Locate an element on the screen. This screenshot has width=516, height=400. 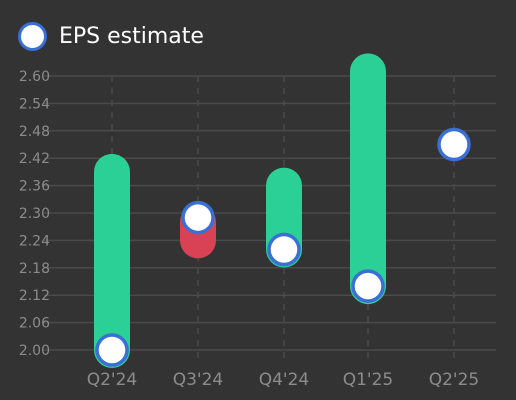
y-tick-label: 2.24 is located at coordinates (34, 241).